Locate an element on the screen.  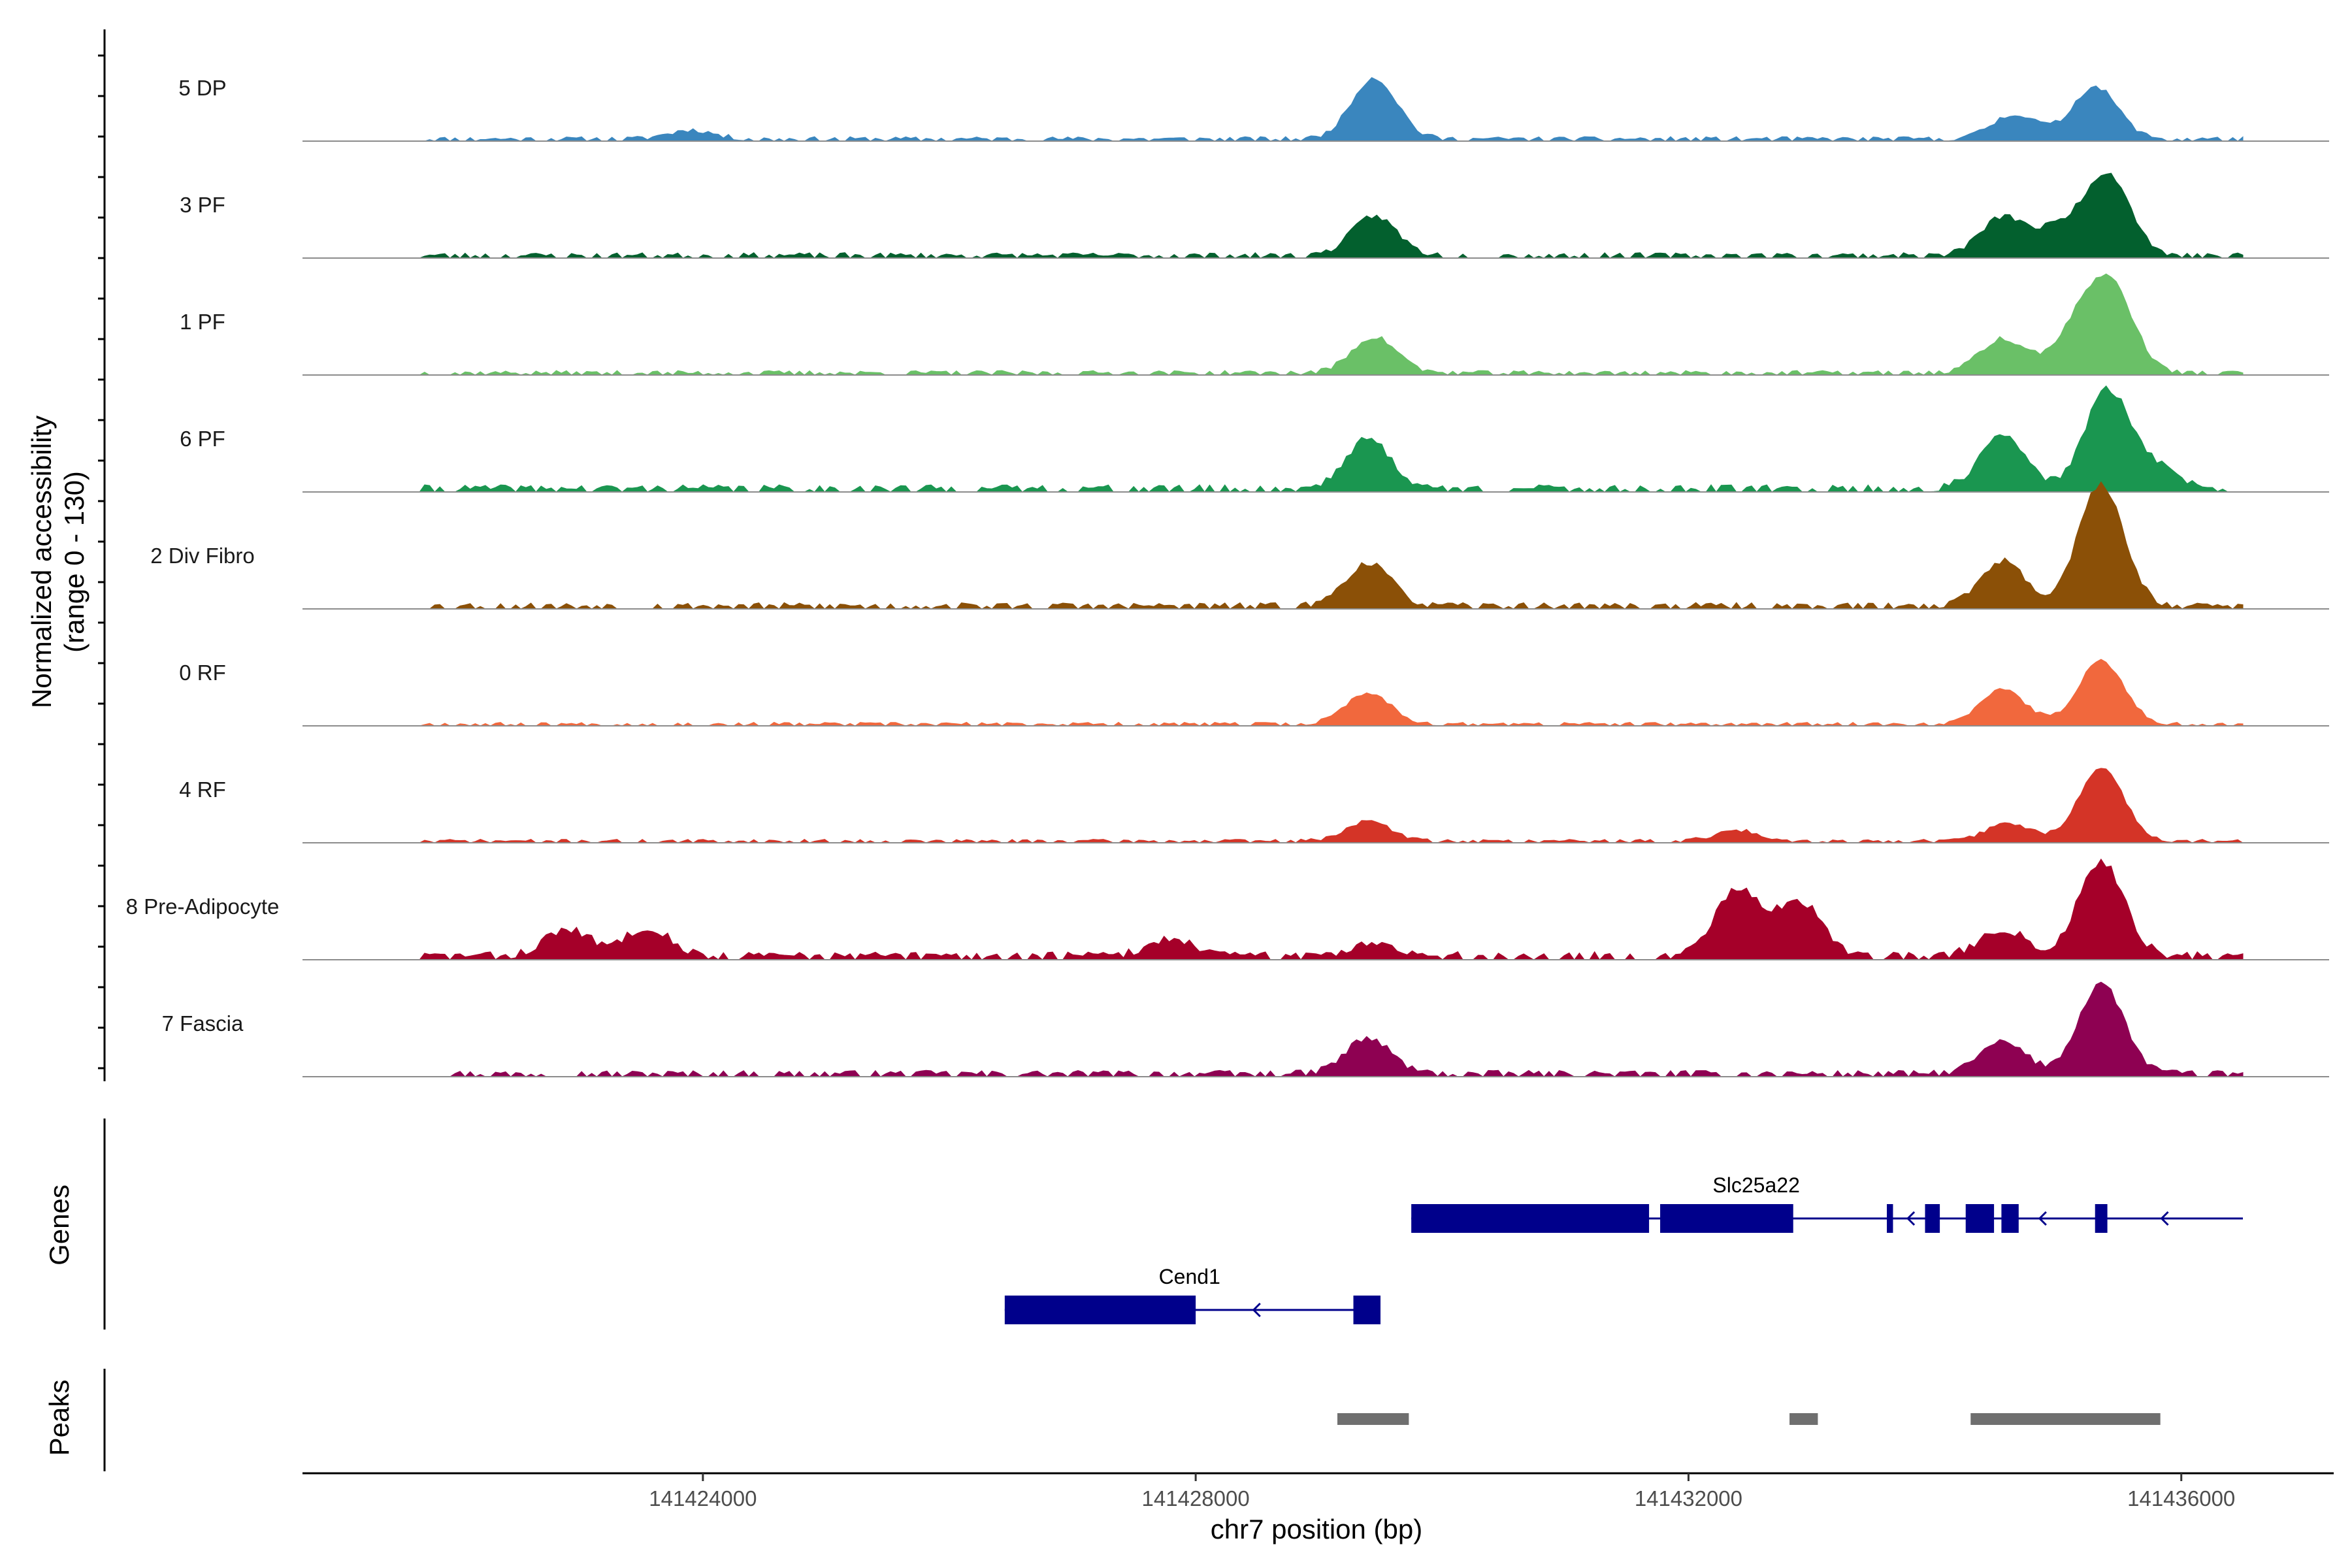
y-axis-title-line2: (range 0 - 130) is located at coordinates (74, 562).